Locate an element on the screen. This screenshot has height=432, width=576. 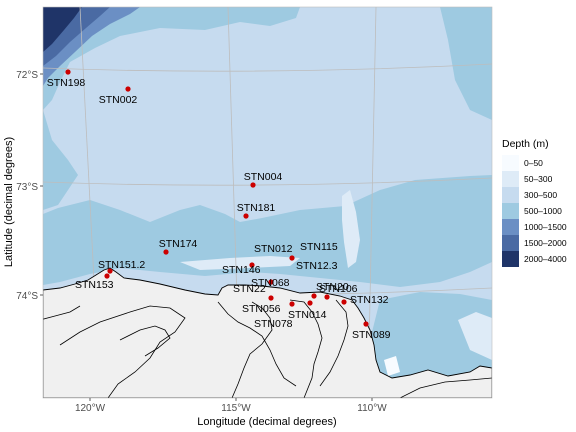
legend-label: 500–1000 is located at coordinates (543, 211).